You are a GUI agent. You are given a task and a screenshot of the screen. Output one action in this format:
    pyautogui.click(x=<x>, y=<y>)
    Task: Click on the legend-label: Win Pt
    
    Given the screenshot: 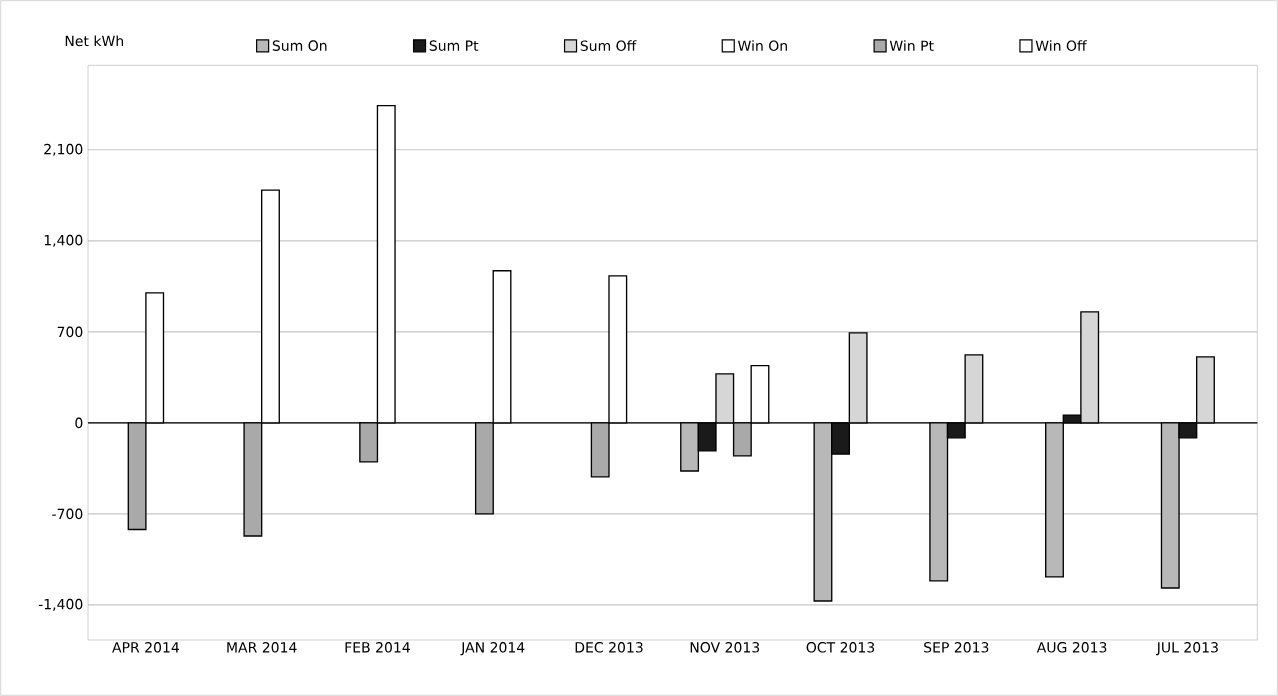 What is the action you would take?
    pyautogui.click(x=911, y=45)
    